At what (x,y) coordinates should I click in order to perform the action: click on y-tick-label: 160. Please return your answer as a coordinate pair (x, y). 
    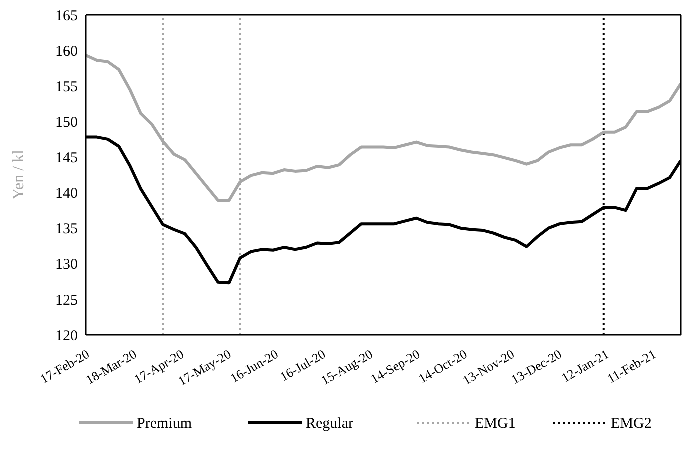
    Looking at the image, I should click on (67, 52).